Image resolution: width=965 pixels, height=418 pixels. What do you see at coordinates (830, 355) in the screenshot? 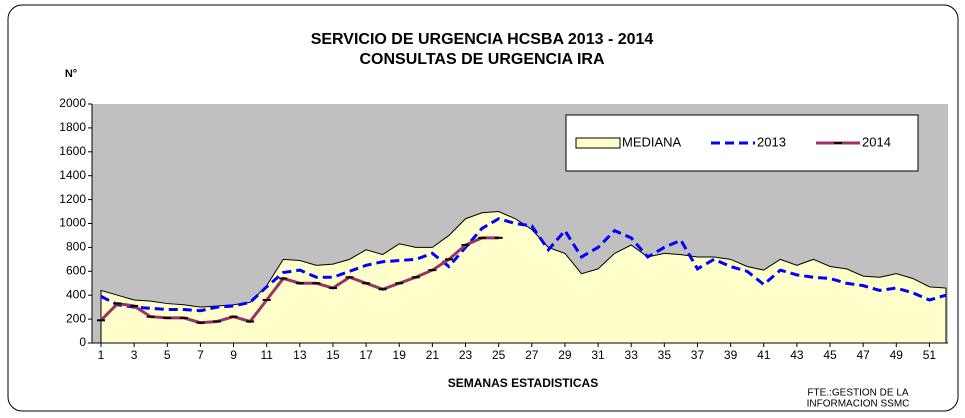
I see `x-tick-label: 45` at bounding box center [830, 355].